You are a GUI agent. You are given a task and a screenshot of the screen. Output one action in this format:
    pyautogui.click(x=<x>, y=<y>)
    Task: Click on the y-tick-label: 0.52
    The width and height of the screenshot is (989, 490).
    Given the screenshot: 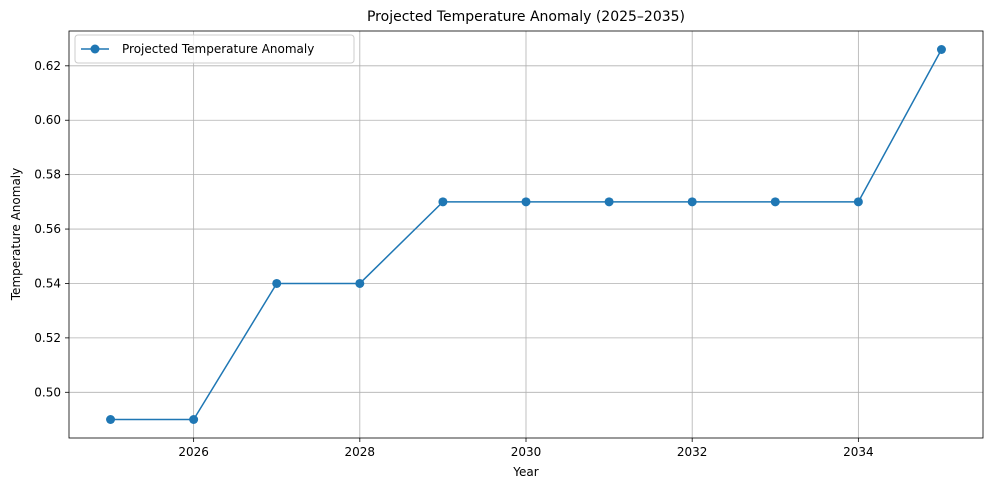 What is the action you would take?
    pyautogui.click(x=47, y=338)
    